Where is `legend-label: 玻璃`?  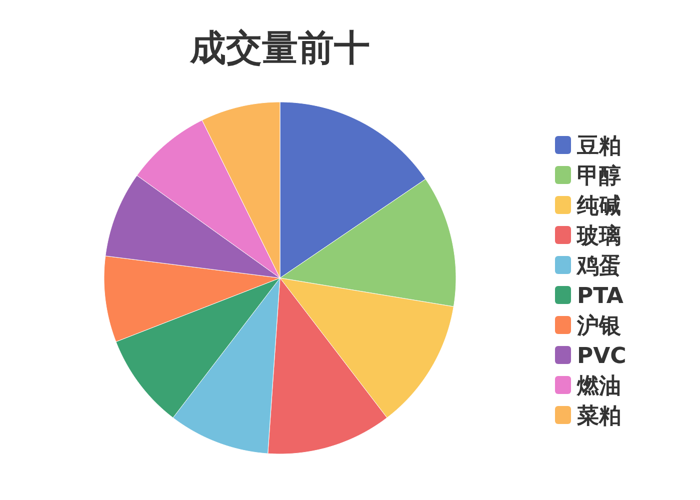
legend-label: 玻璃 is located at coordinates (598, 236).